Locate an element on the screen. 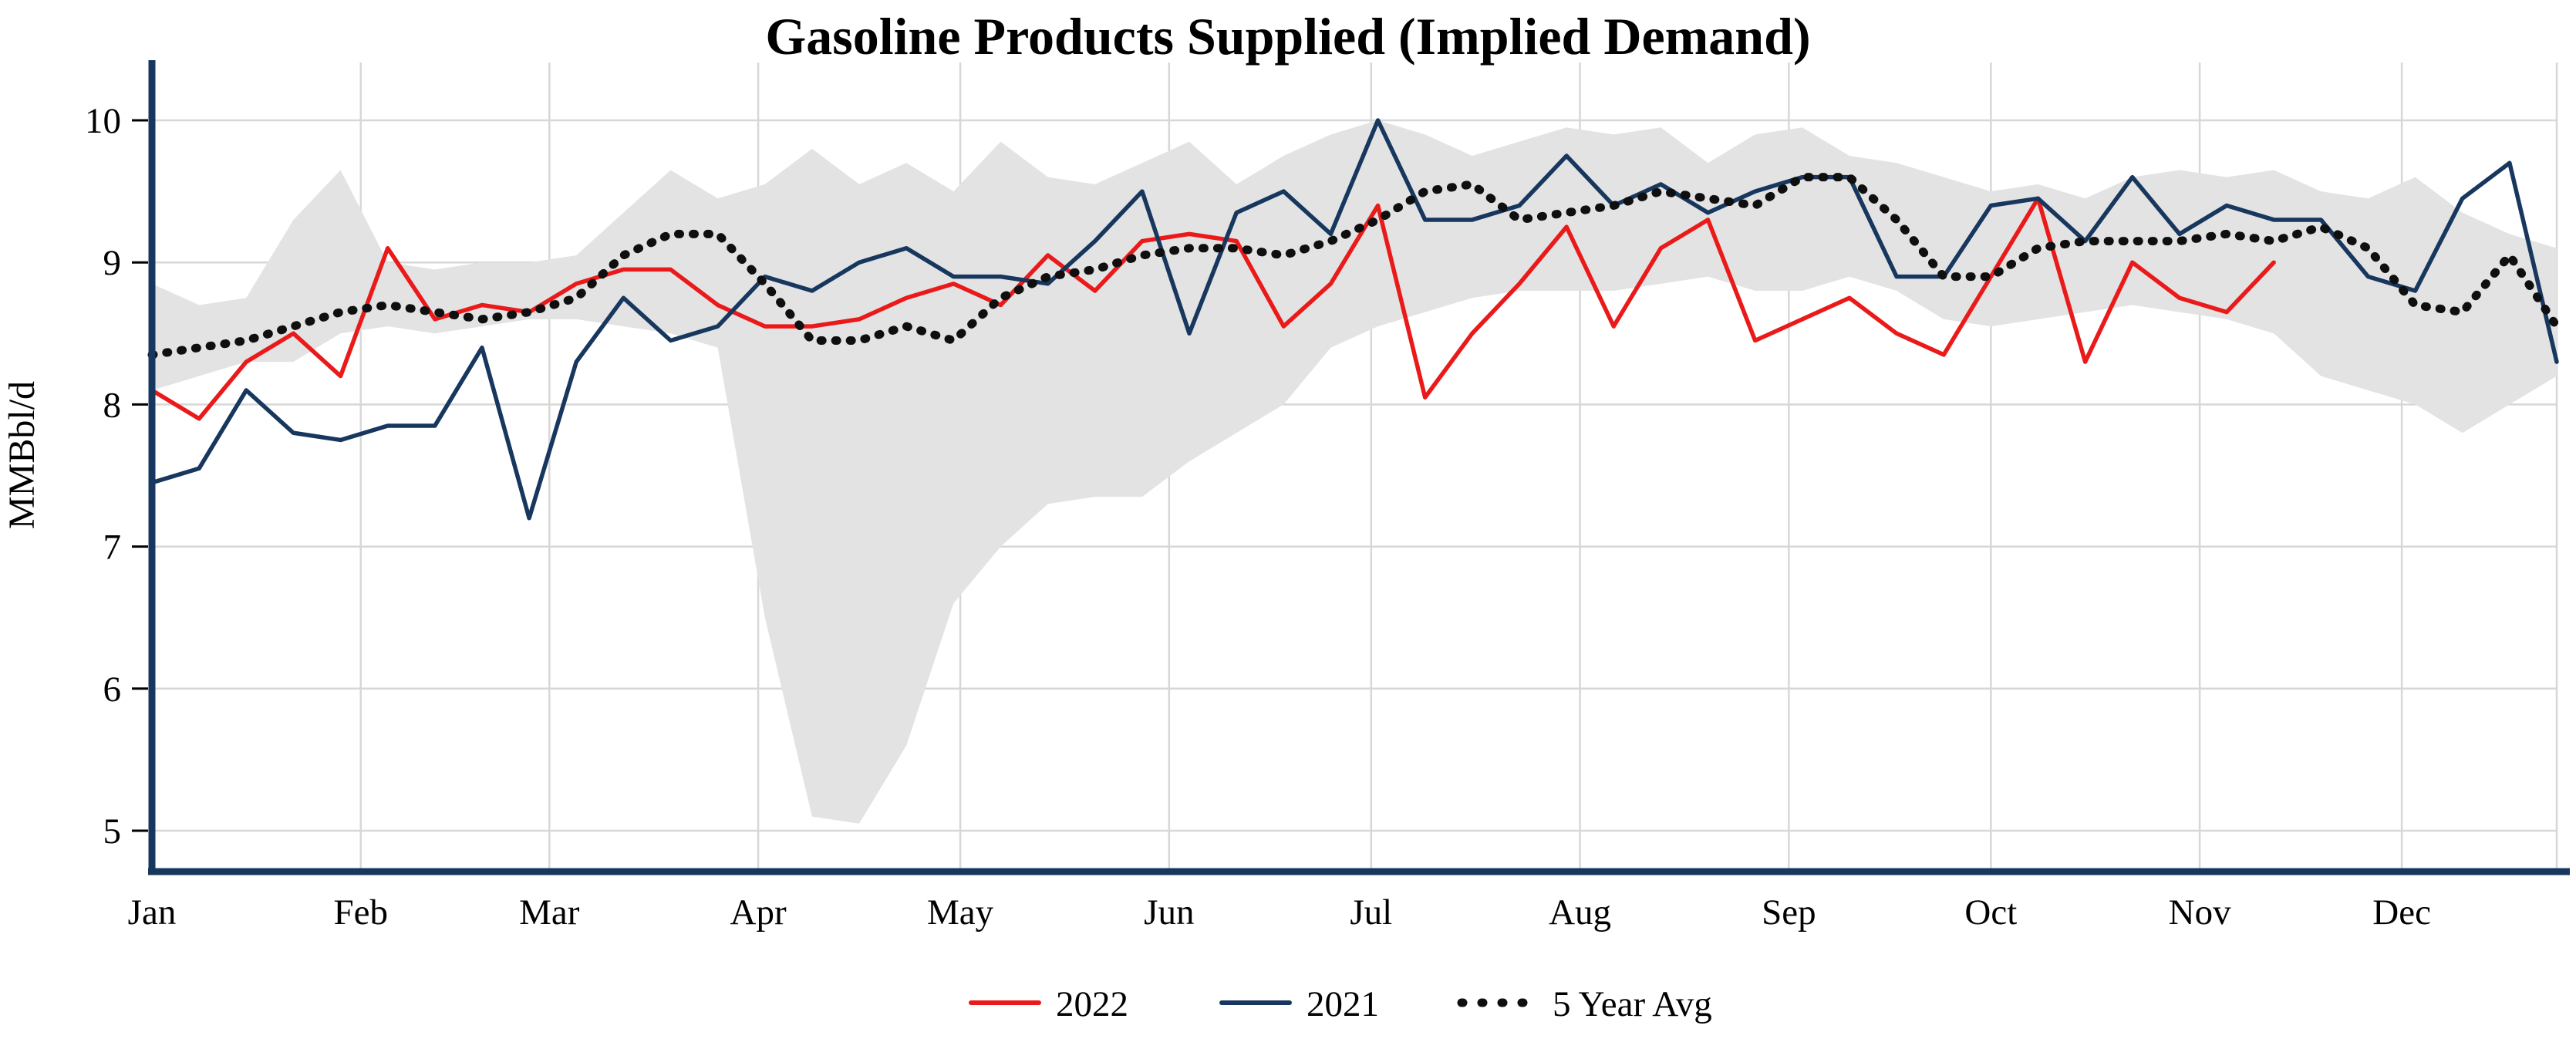 The height and width of the screenshot is (1049, 2576). x-axis-labels: Jan Feb Mar Apr May Jun Jul Aug Sep Oct Nov Dec is located at coordinates (1279, 912).